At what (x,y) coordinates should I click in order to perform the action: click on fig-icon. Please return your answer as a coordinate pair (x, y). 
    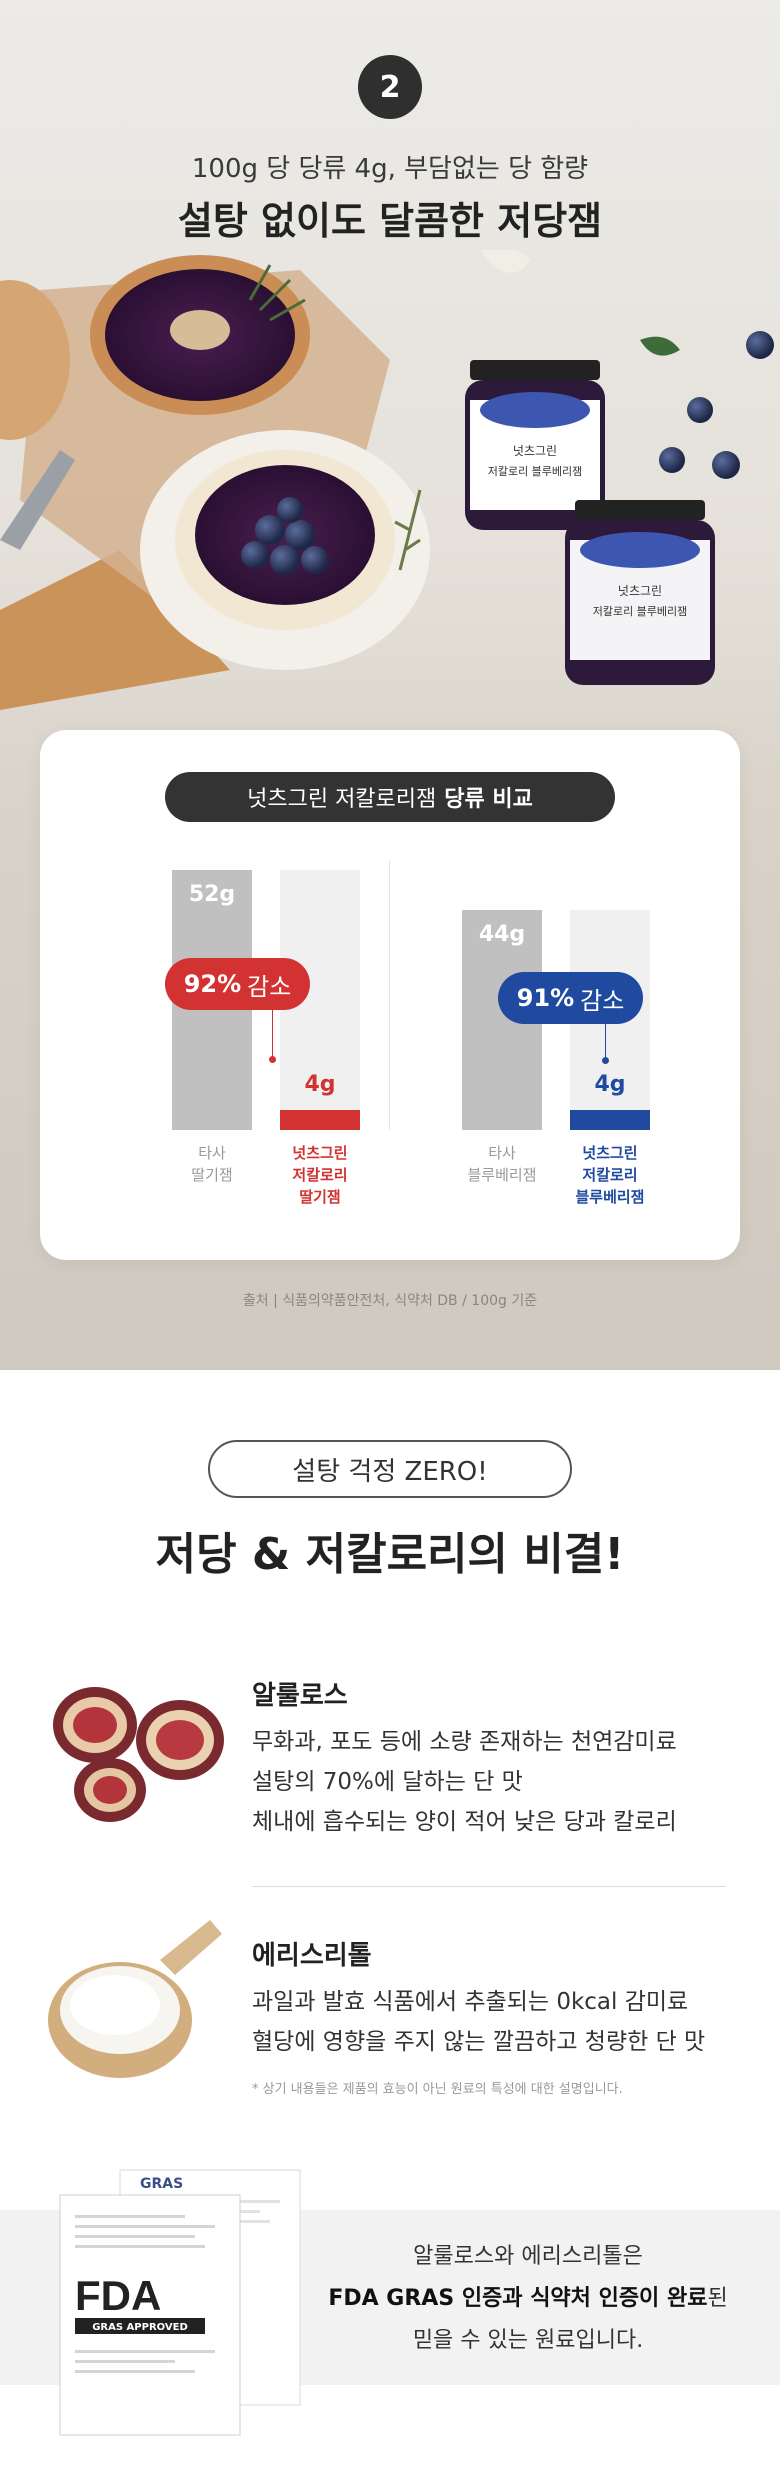
    Looking at the image, I should click on (135, 1750).